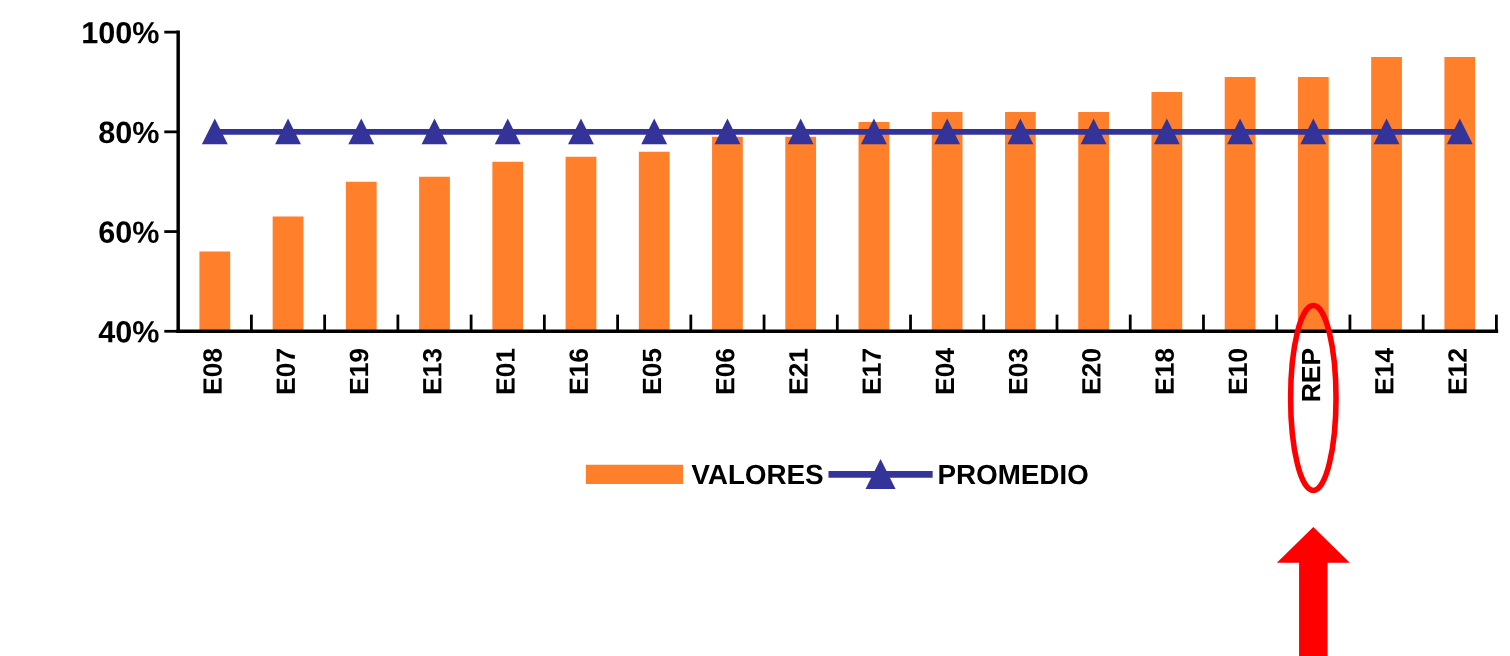 Image resolution: width=1510 pixels, height=656 pixels. Describe the element at coordinates (798, 371) in the screenshot. I see `x-tick-label: E21` at that location.